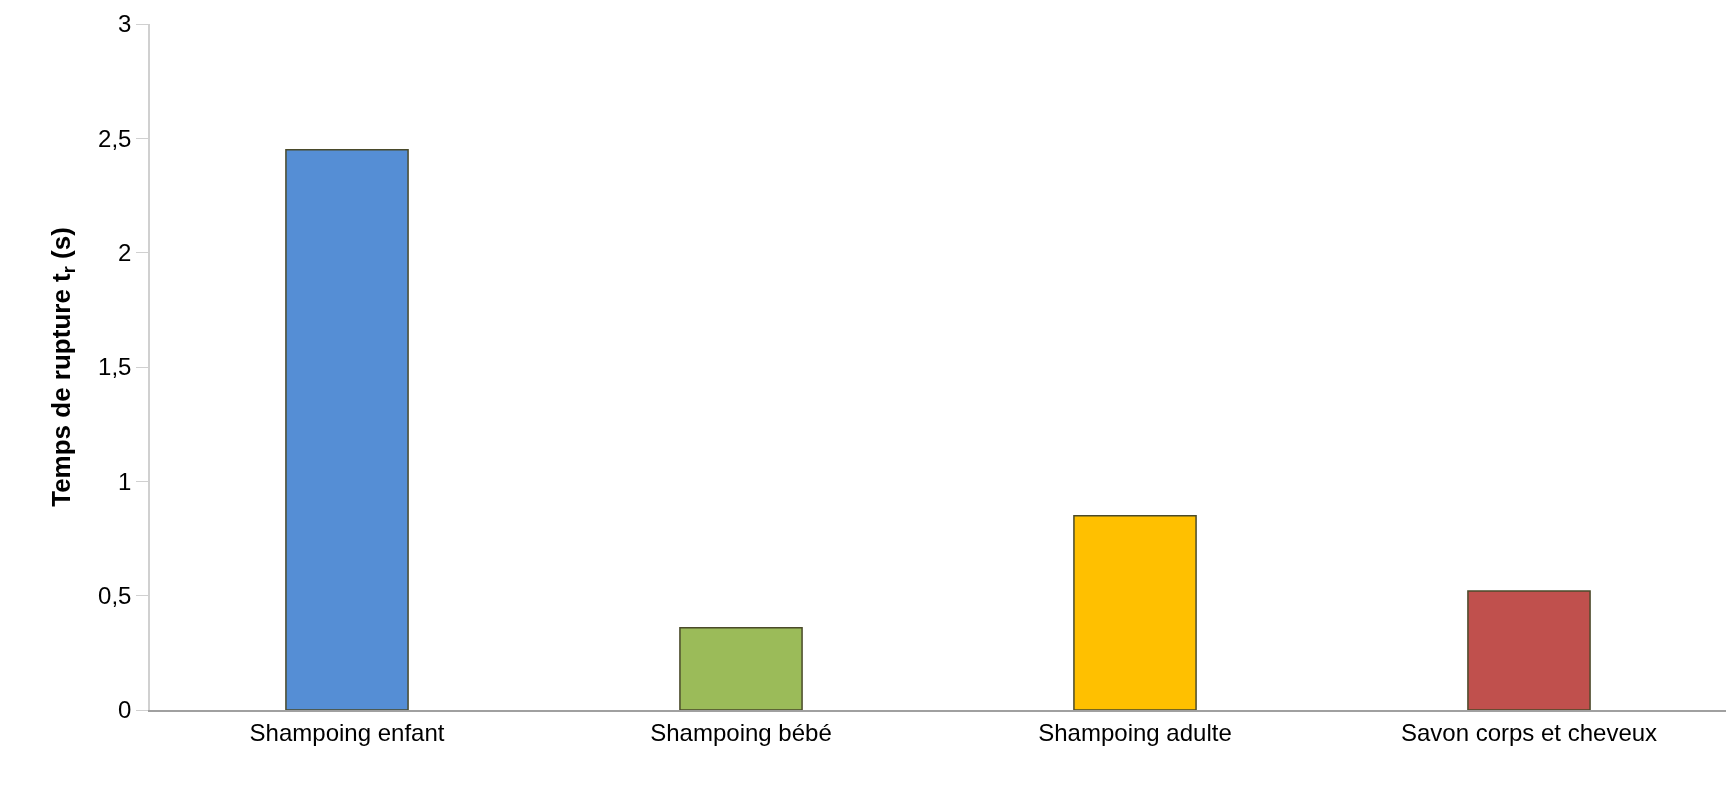 This screenshot has height=786, width=1736. What do you see at coordinates (115, 138) in the screenshot?
I see `y-tick-label: 2,5` at bounding box center [115, 138].